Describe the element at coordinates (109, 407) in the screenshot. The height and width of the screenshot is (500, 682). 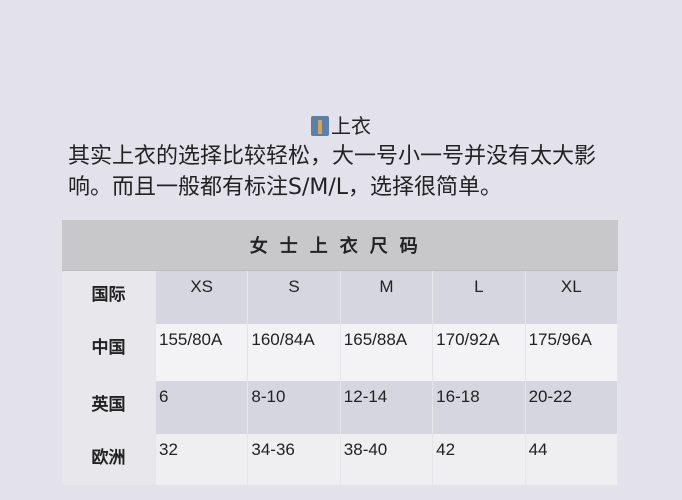
I see `row-label: 英国` at that location.